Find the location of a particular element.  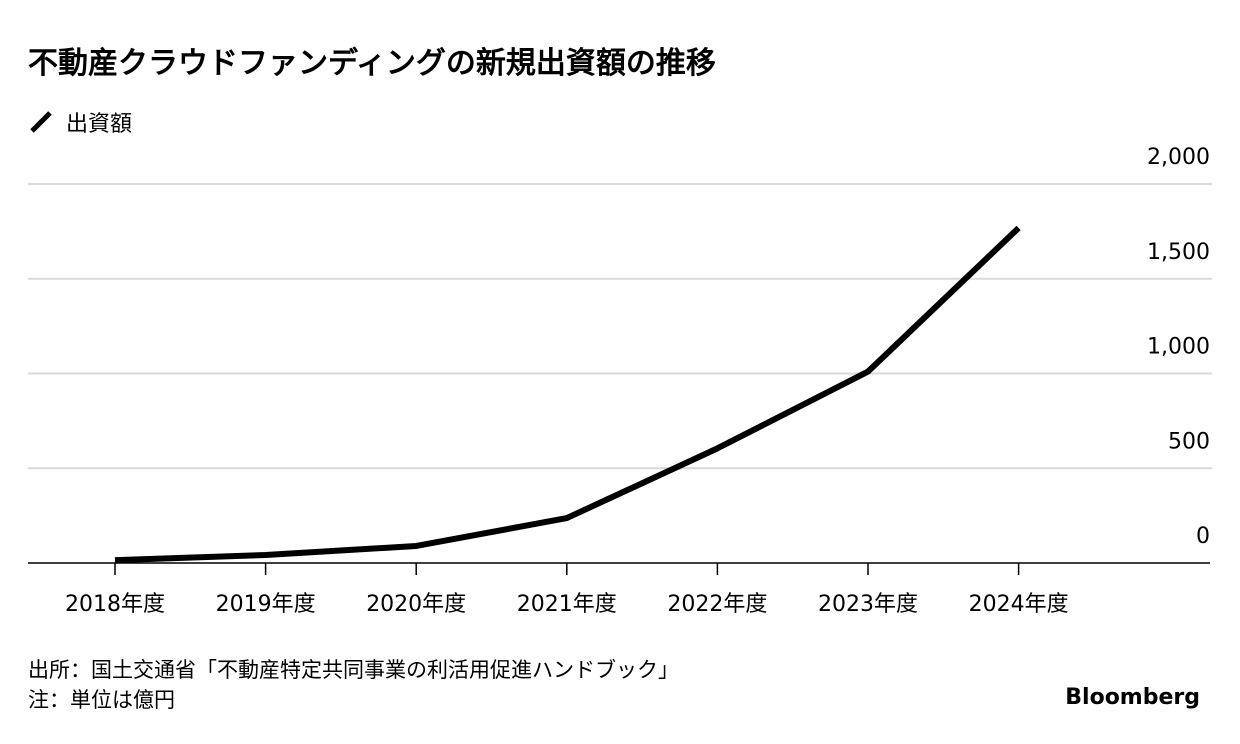

x-tick-label: 2019年度 is located at coordinates (266, 604).